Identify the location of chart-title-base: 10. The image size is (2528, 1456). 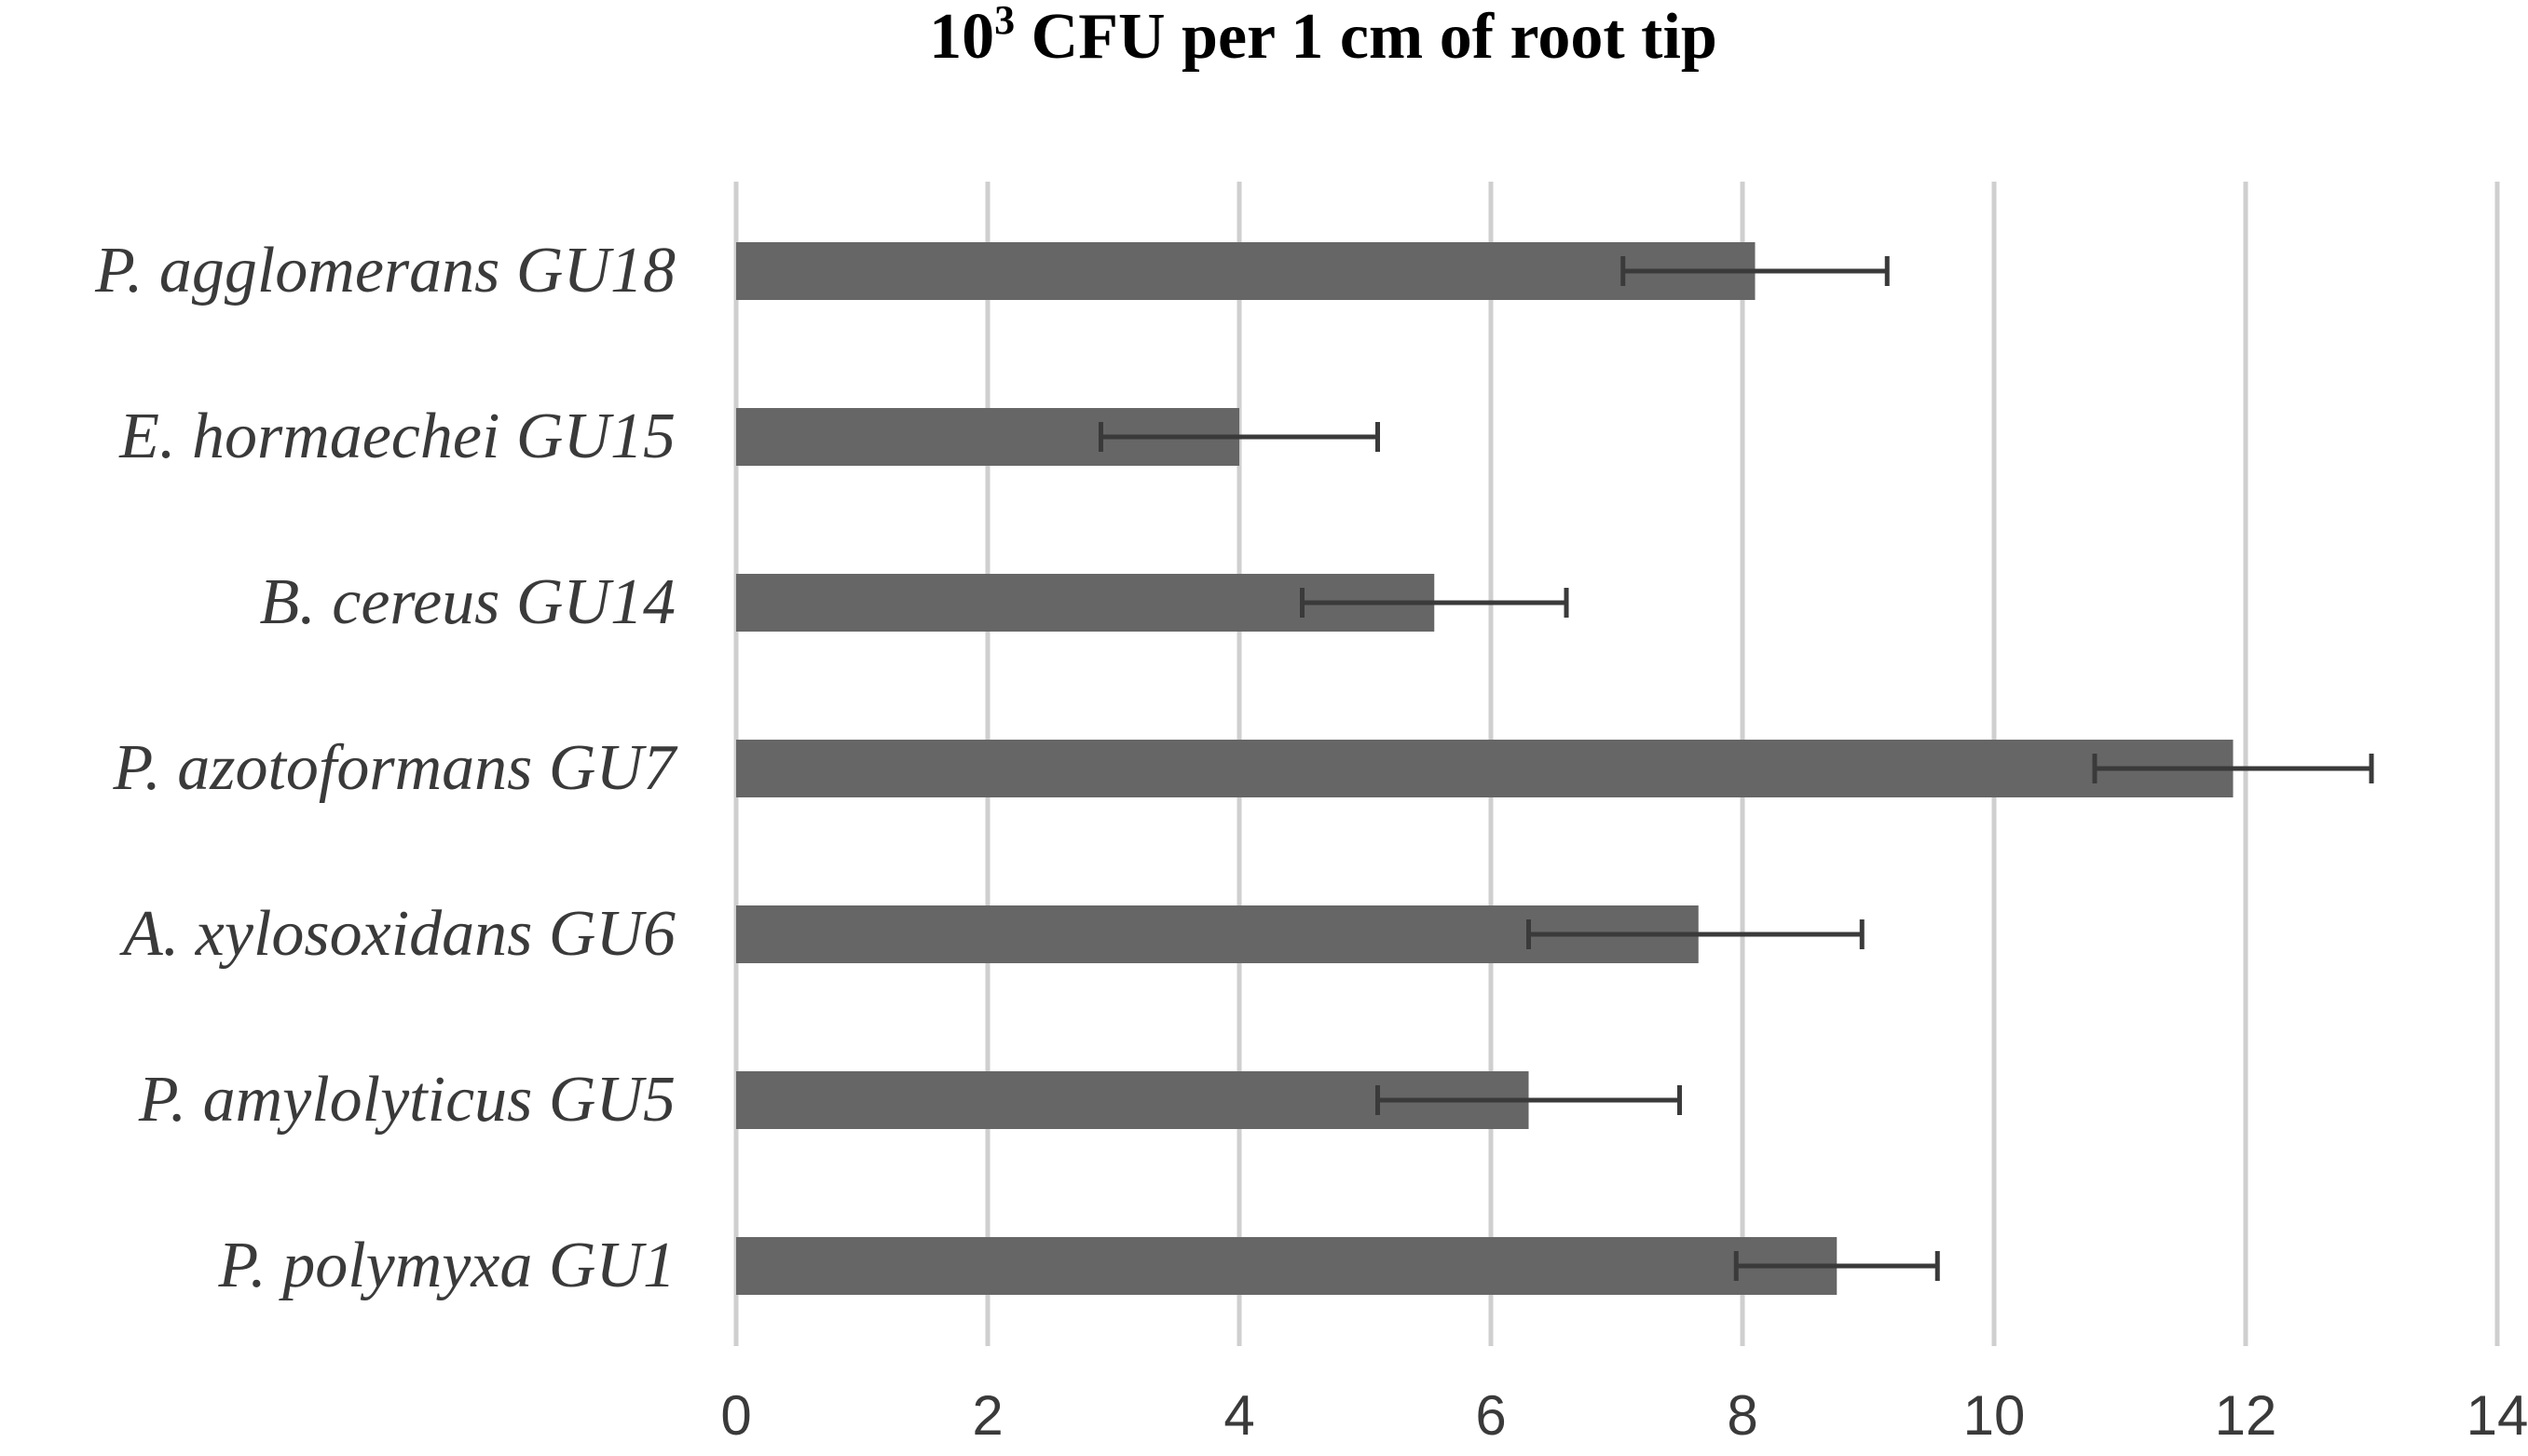
(961, 37).